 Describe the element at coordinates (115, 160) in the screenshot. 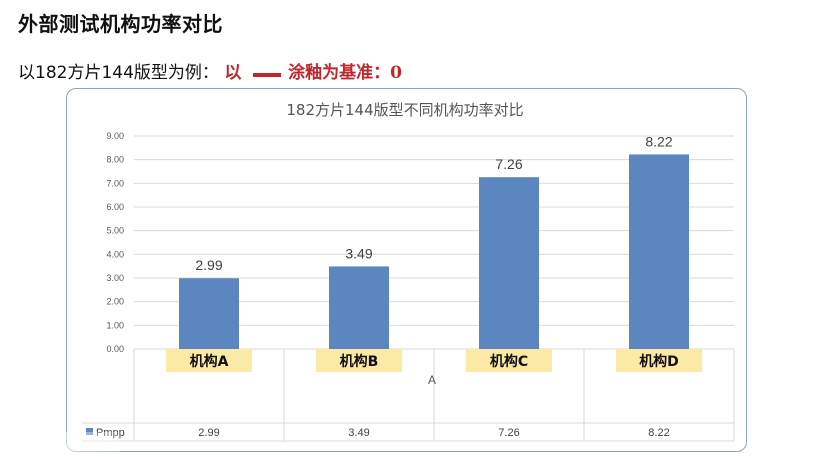

I see `y-tick-label: 8.00` at that location.